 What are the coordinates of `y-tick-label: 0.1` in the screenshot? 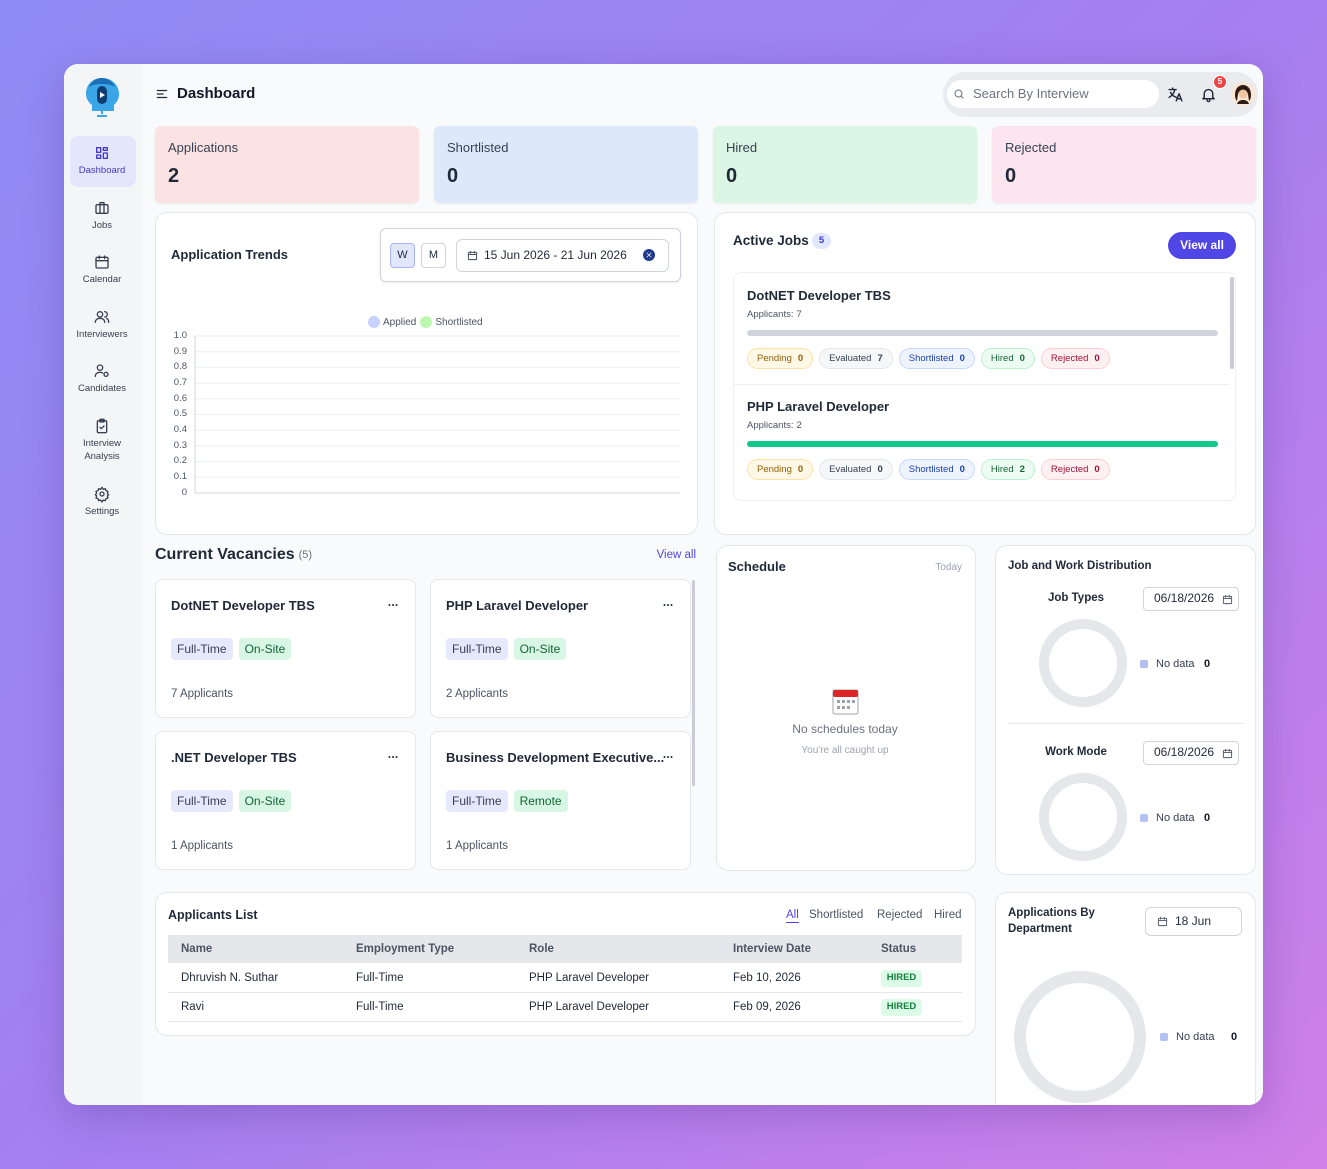 It's located at (180, 477).